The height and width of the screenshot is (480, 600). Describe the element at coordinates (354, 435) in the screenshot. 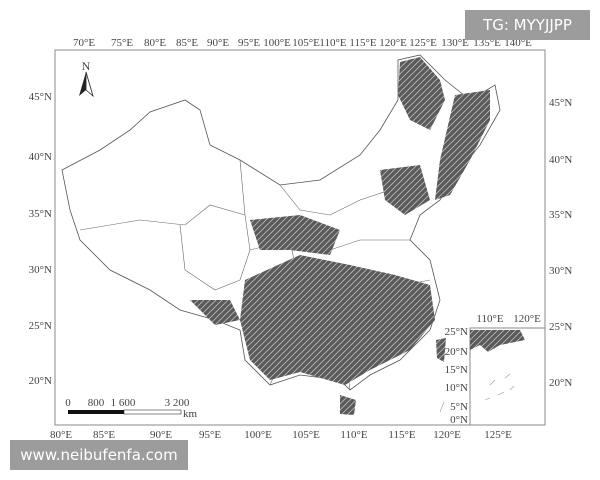

I see `bottom-lon-label: 110°E` at that location.